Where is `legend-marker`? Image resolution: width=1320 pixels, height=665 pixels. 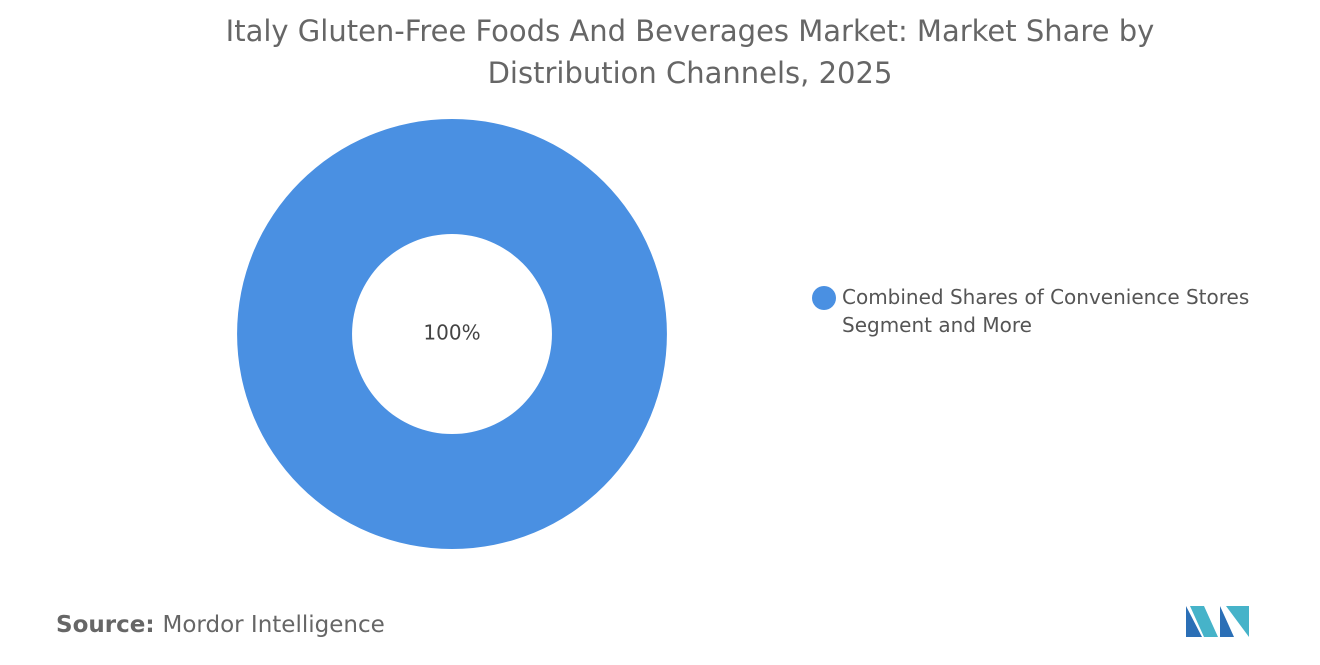
legend-marker is located at coordinates (824, 298).